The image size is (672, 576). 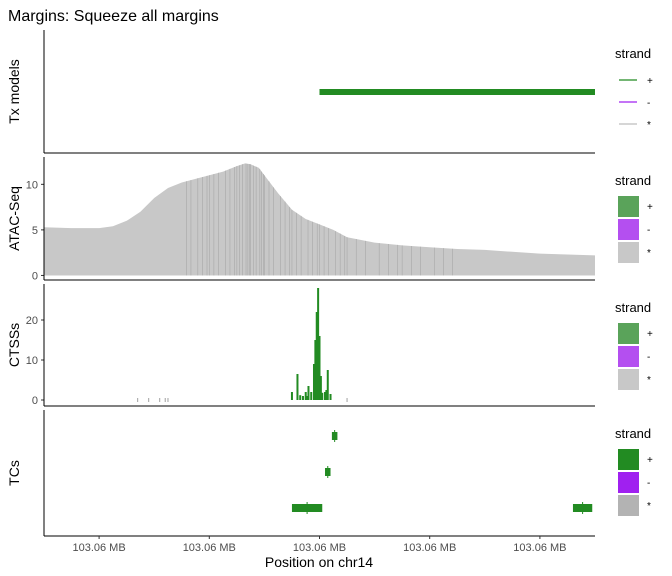 I want to click on atac-seq-y-tick-label: 10, so click(x=32, y=185).